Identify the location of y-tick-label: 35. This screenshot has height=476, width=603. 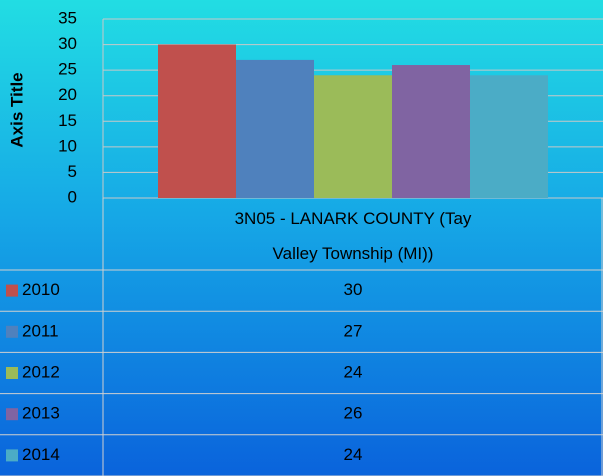
(67, 17).